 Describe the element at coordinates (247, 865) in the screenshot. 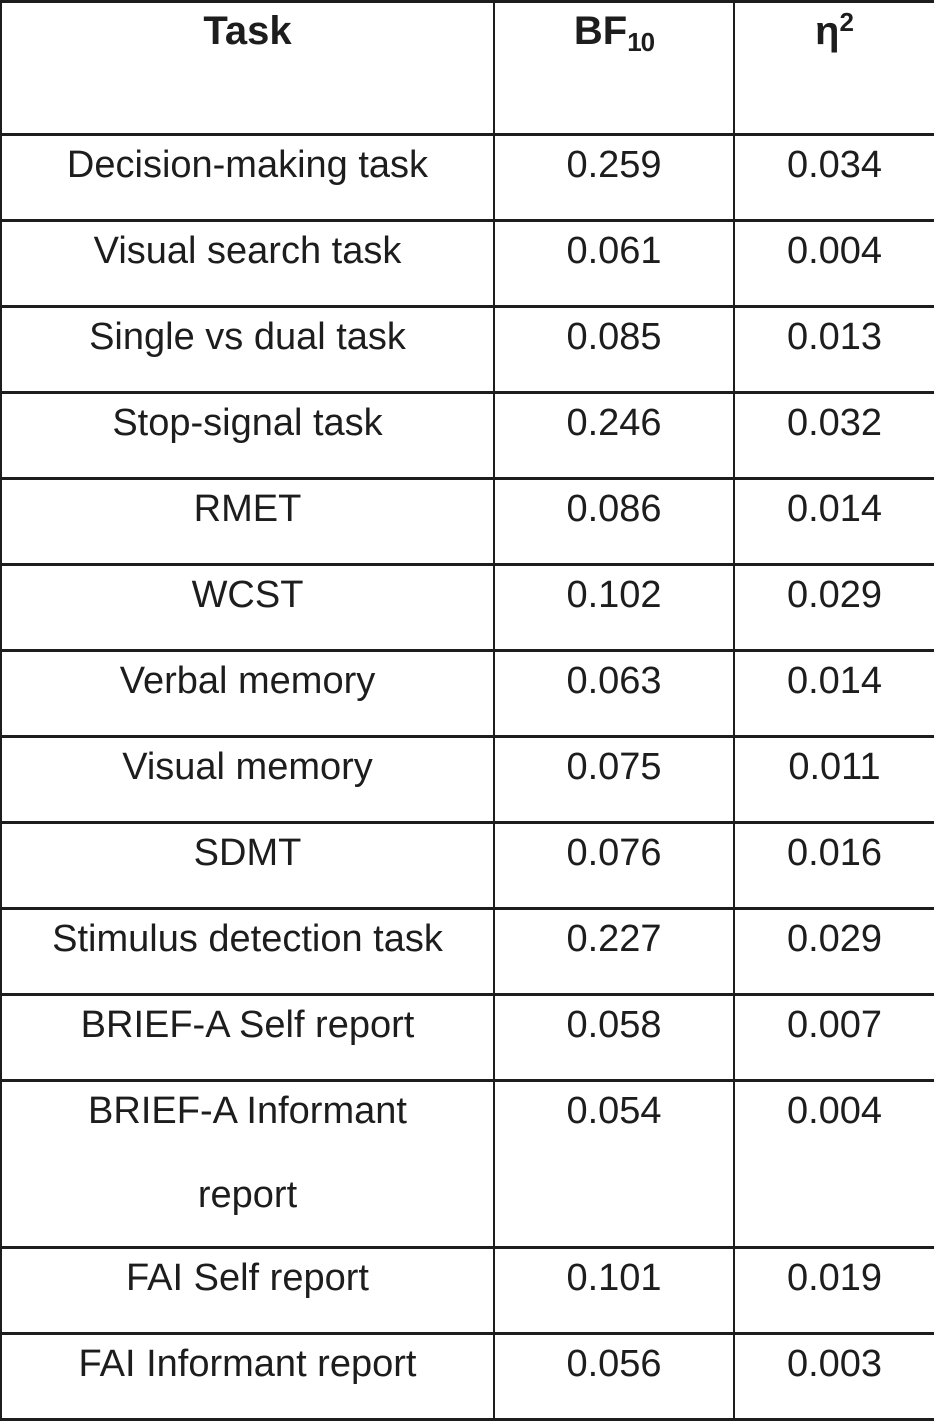

I see `cell-task: SDMT` at that location.